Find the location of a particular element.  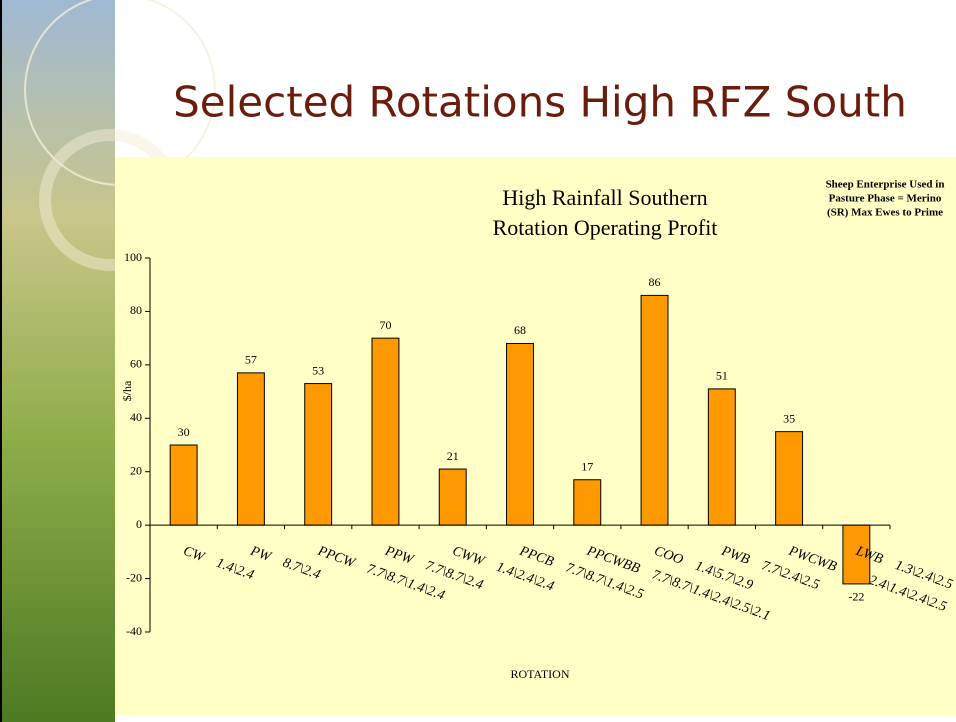

value-label: 86 is located at coordinates (655, 282).